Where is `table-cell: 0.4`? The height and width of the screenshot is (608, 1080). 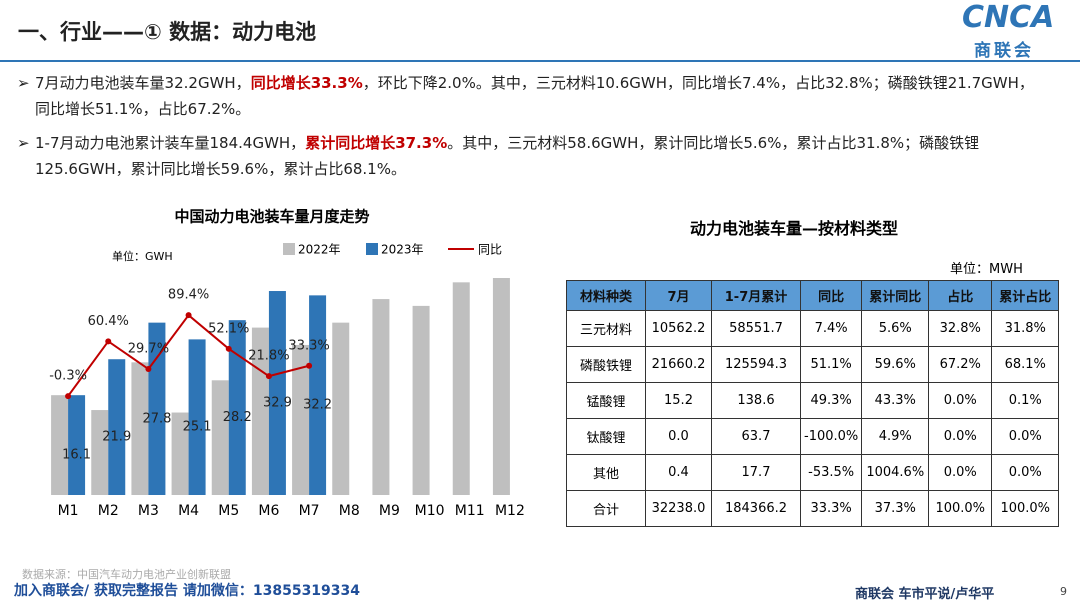 table-cell: 0.4 is located at coordinates (678, 472).